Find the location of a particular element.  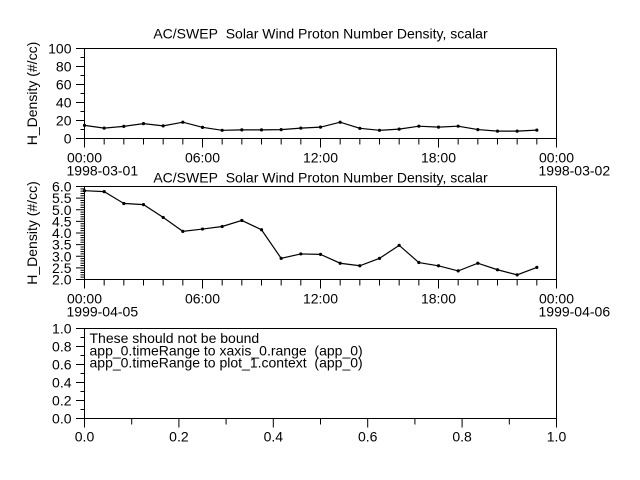

svg-text: 3.5 is located at coordinates (62, 245).